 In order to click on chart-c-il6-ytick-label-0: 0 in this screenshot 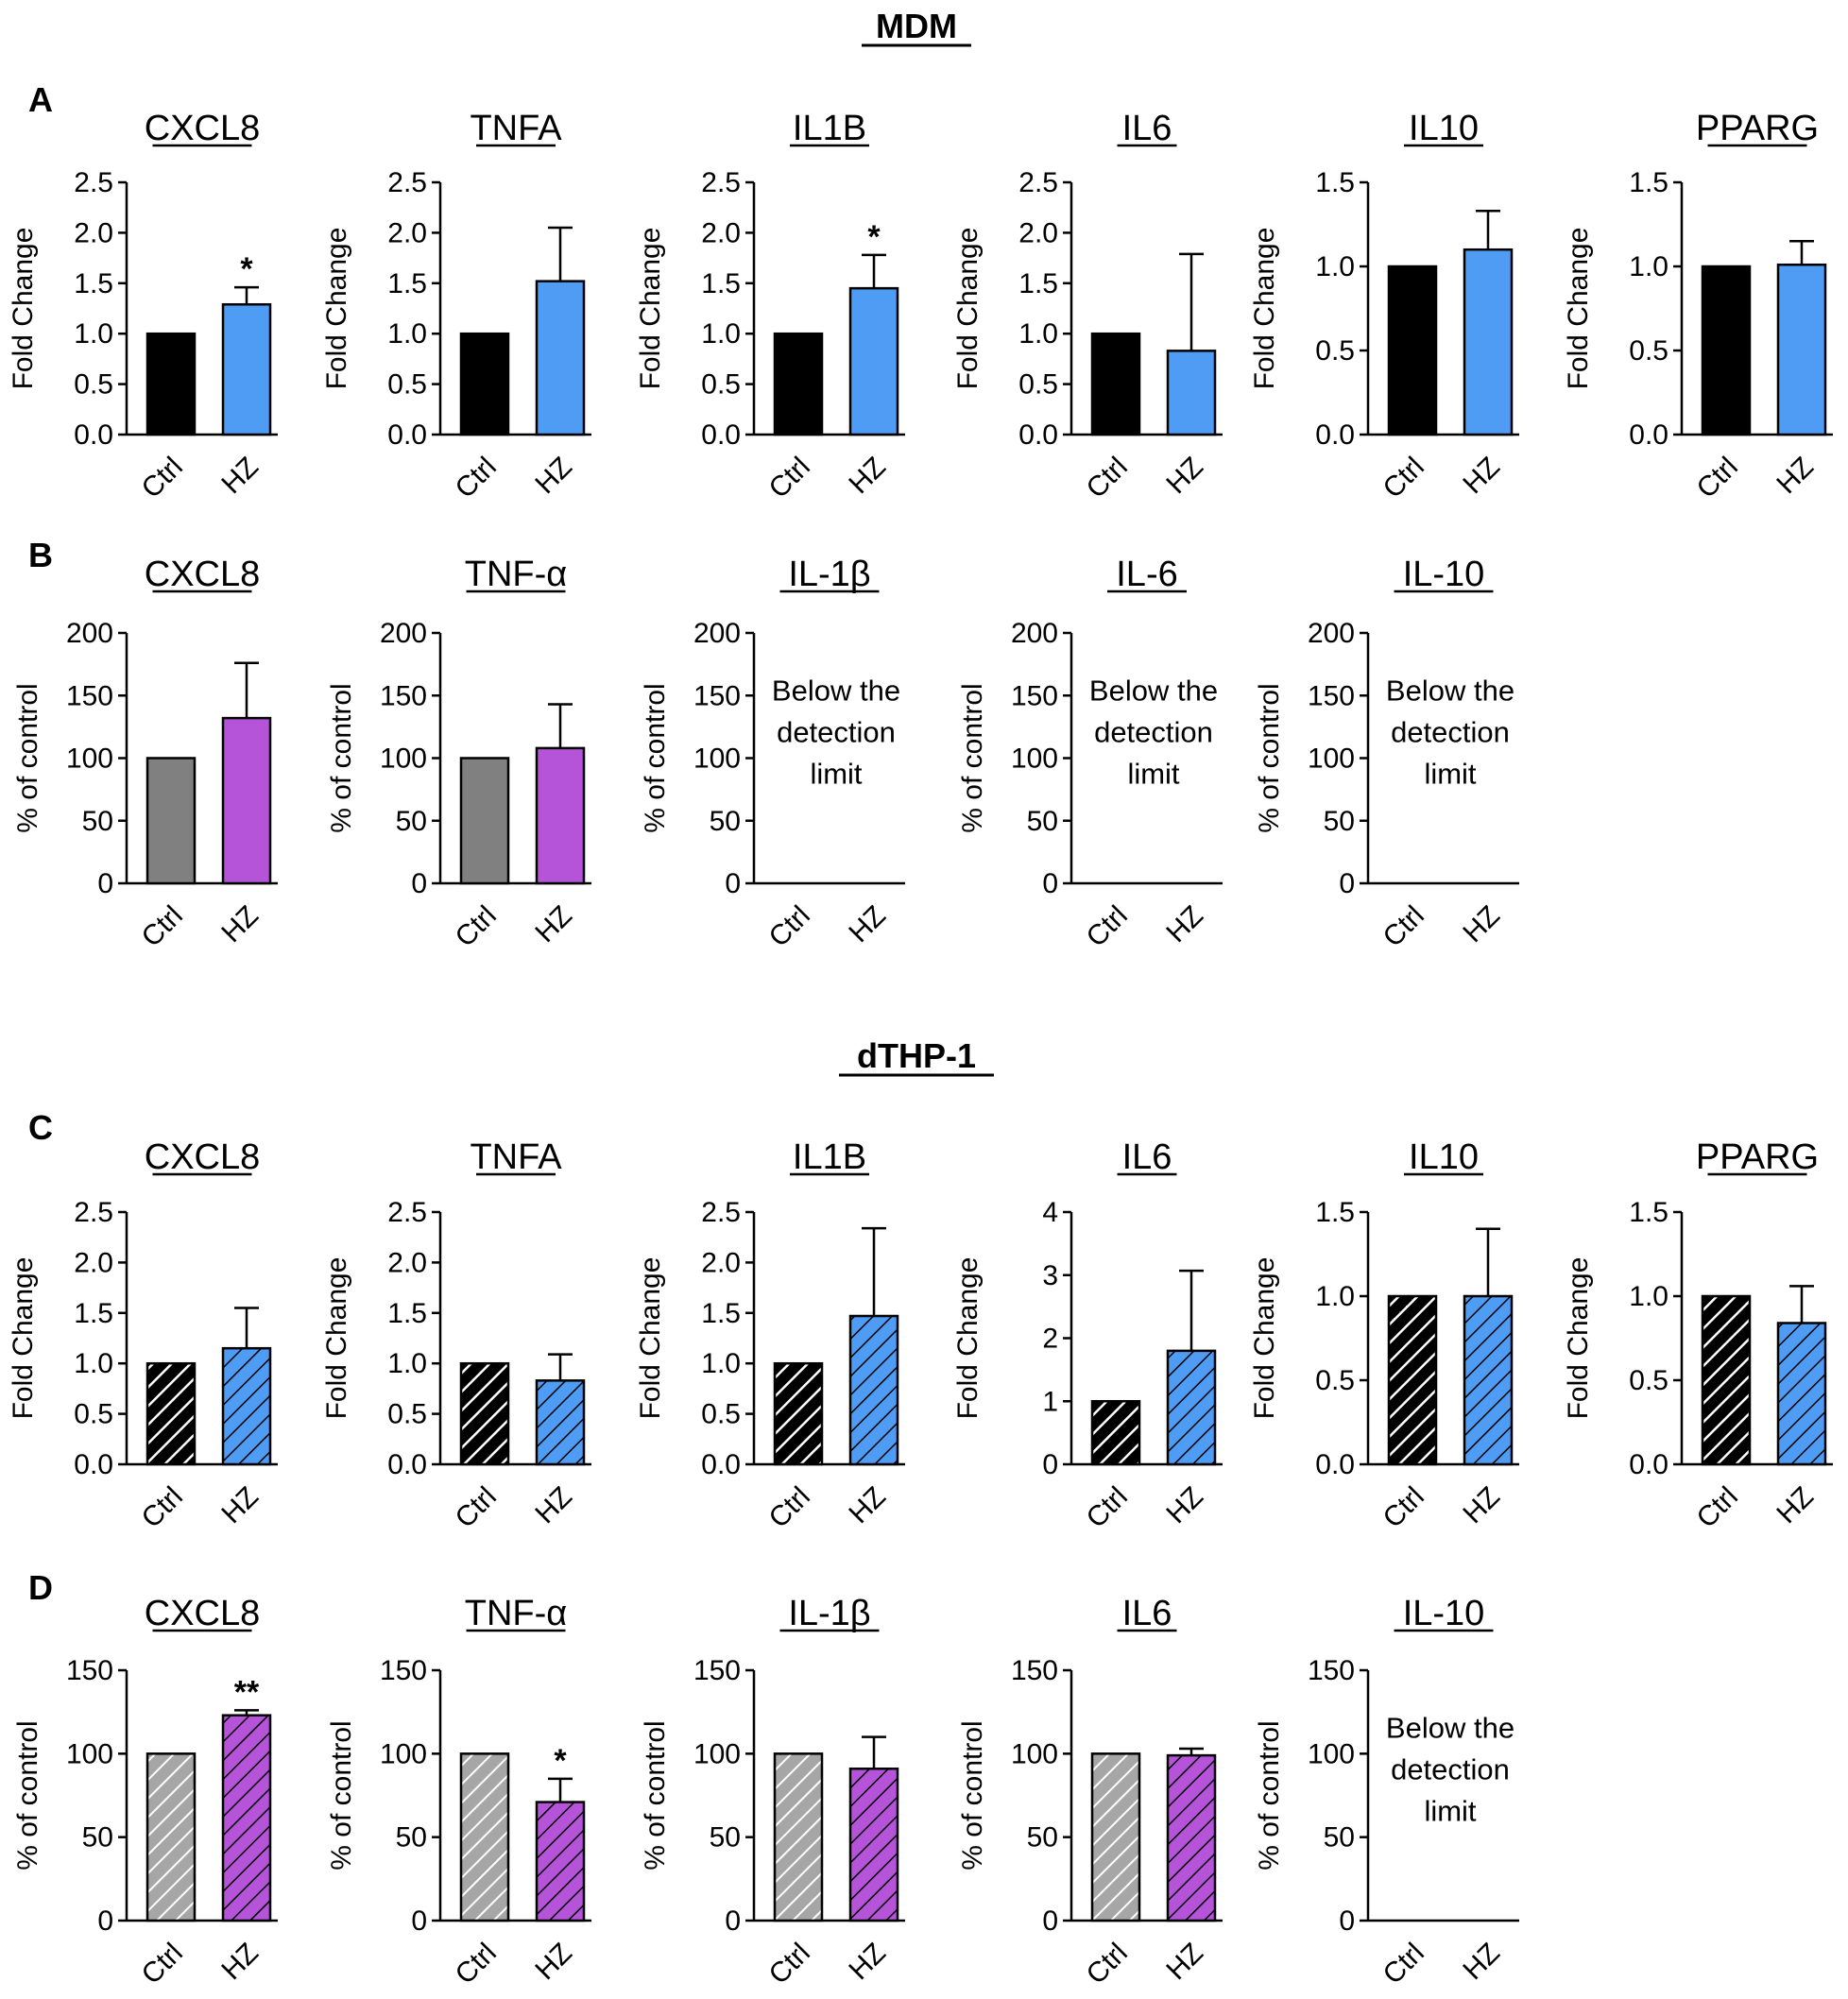, I will do `click(1050, 1464)`.